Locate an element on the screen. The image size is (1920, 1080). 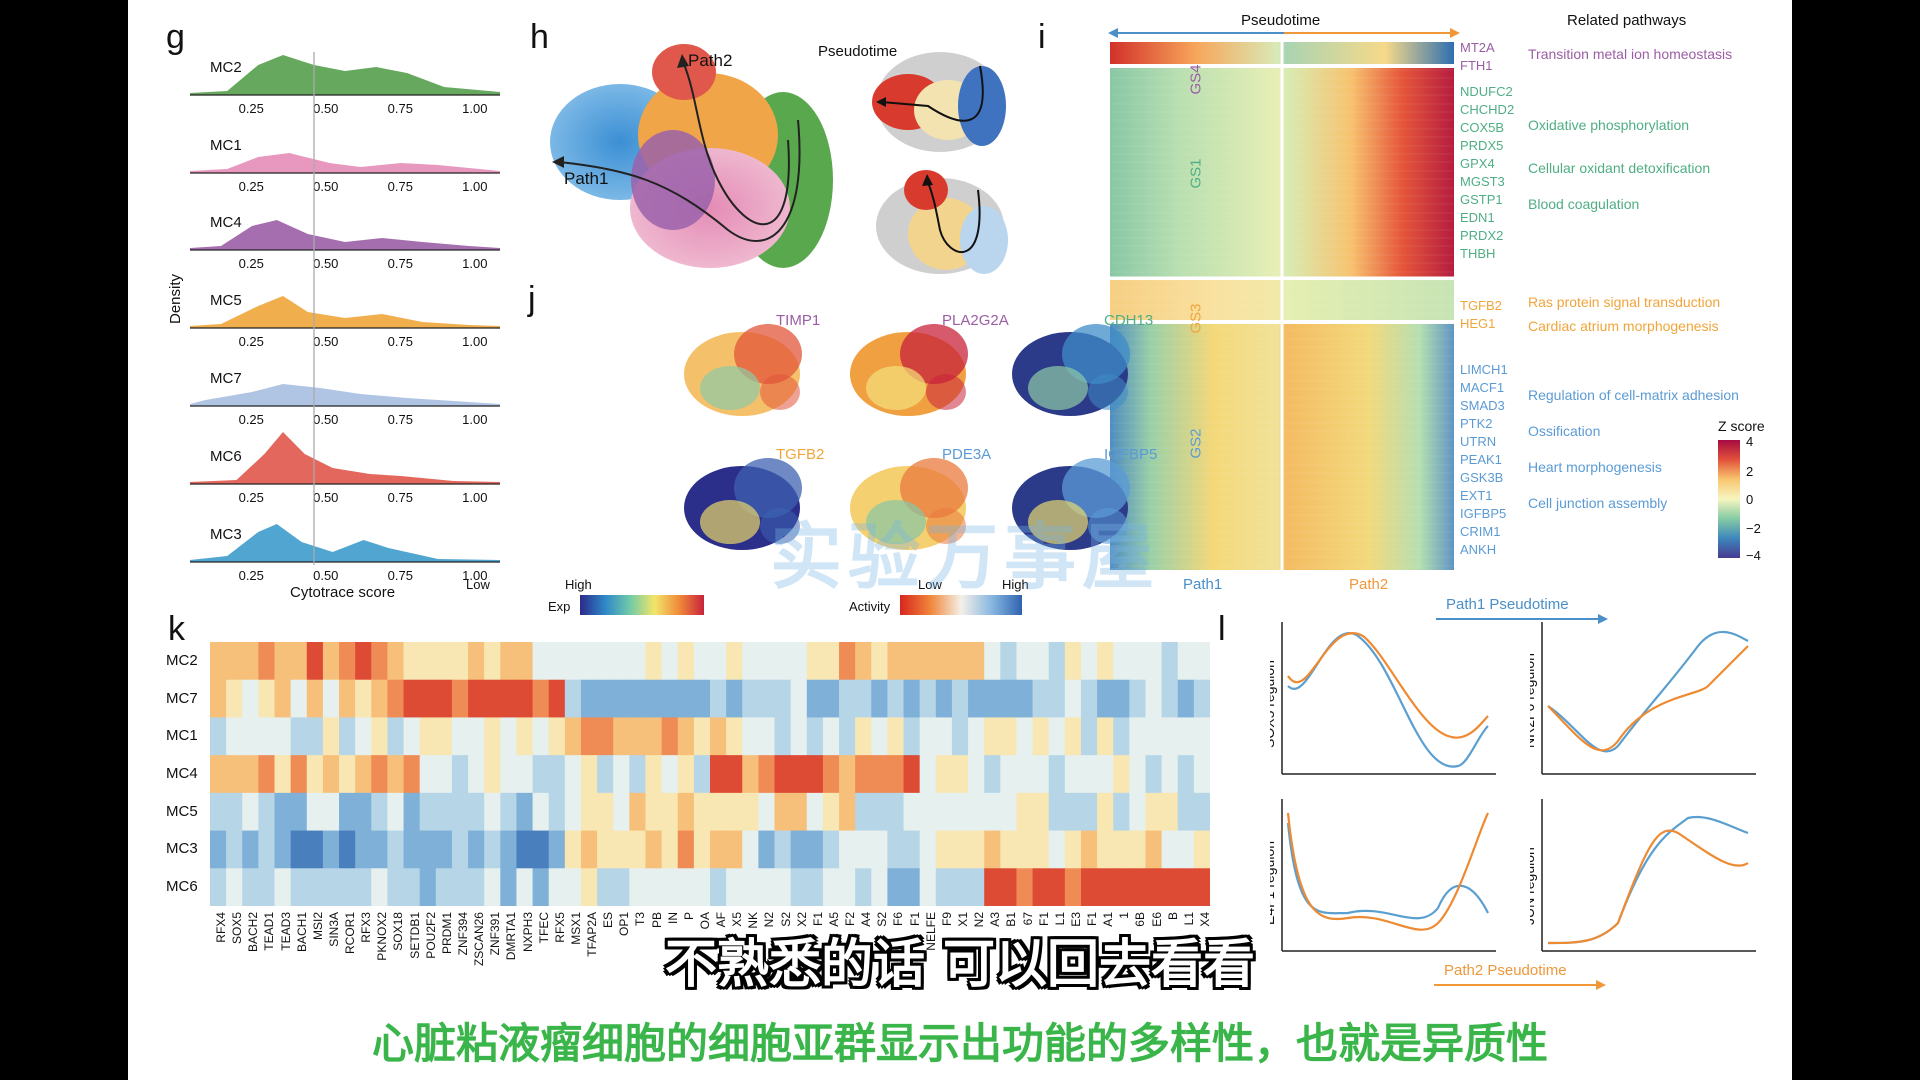
exp-legend-high: High is located at coordinates (578, 584).